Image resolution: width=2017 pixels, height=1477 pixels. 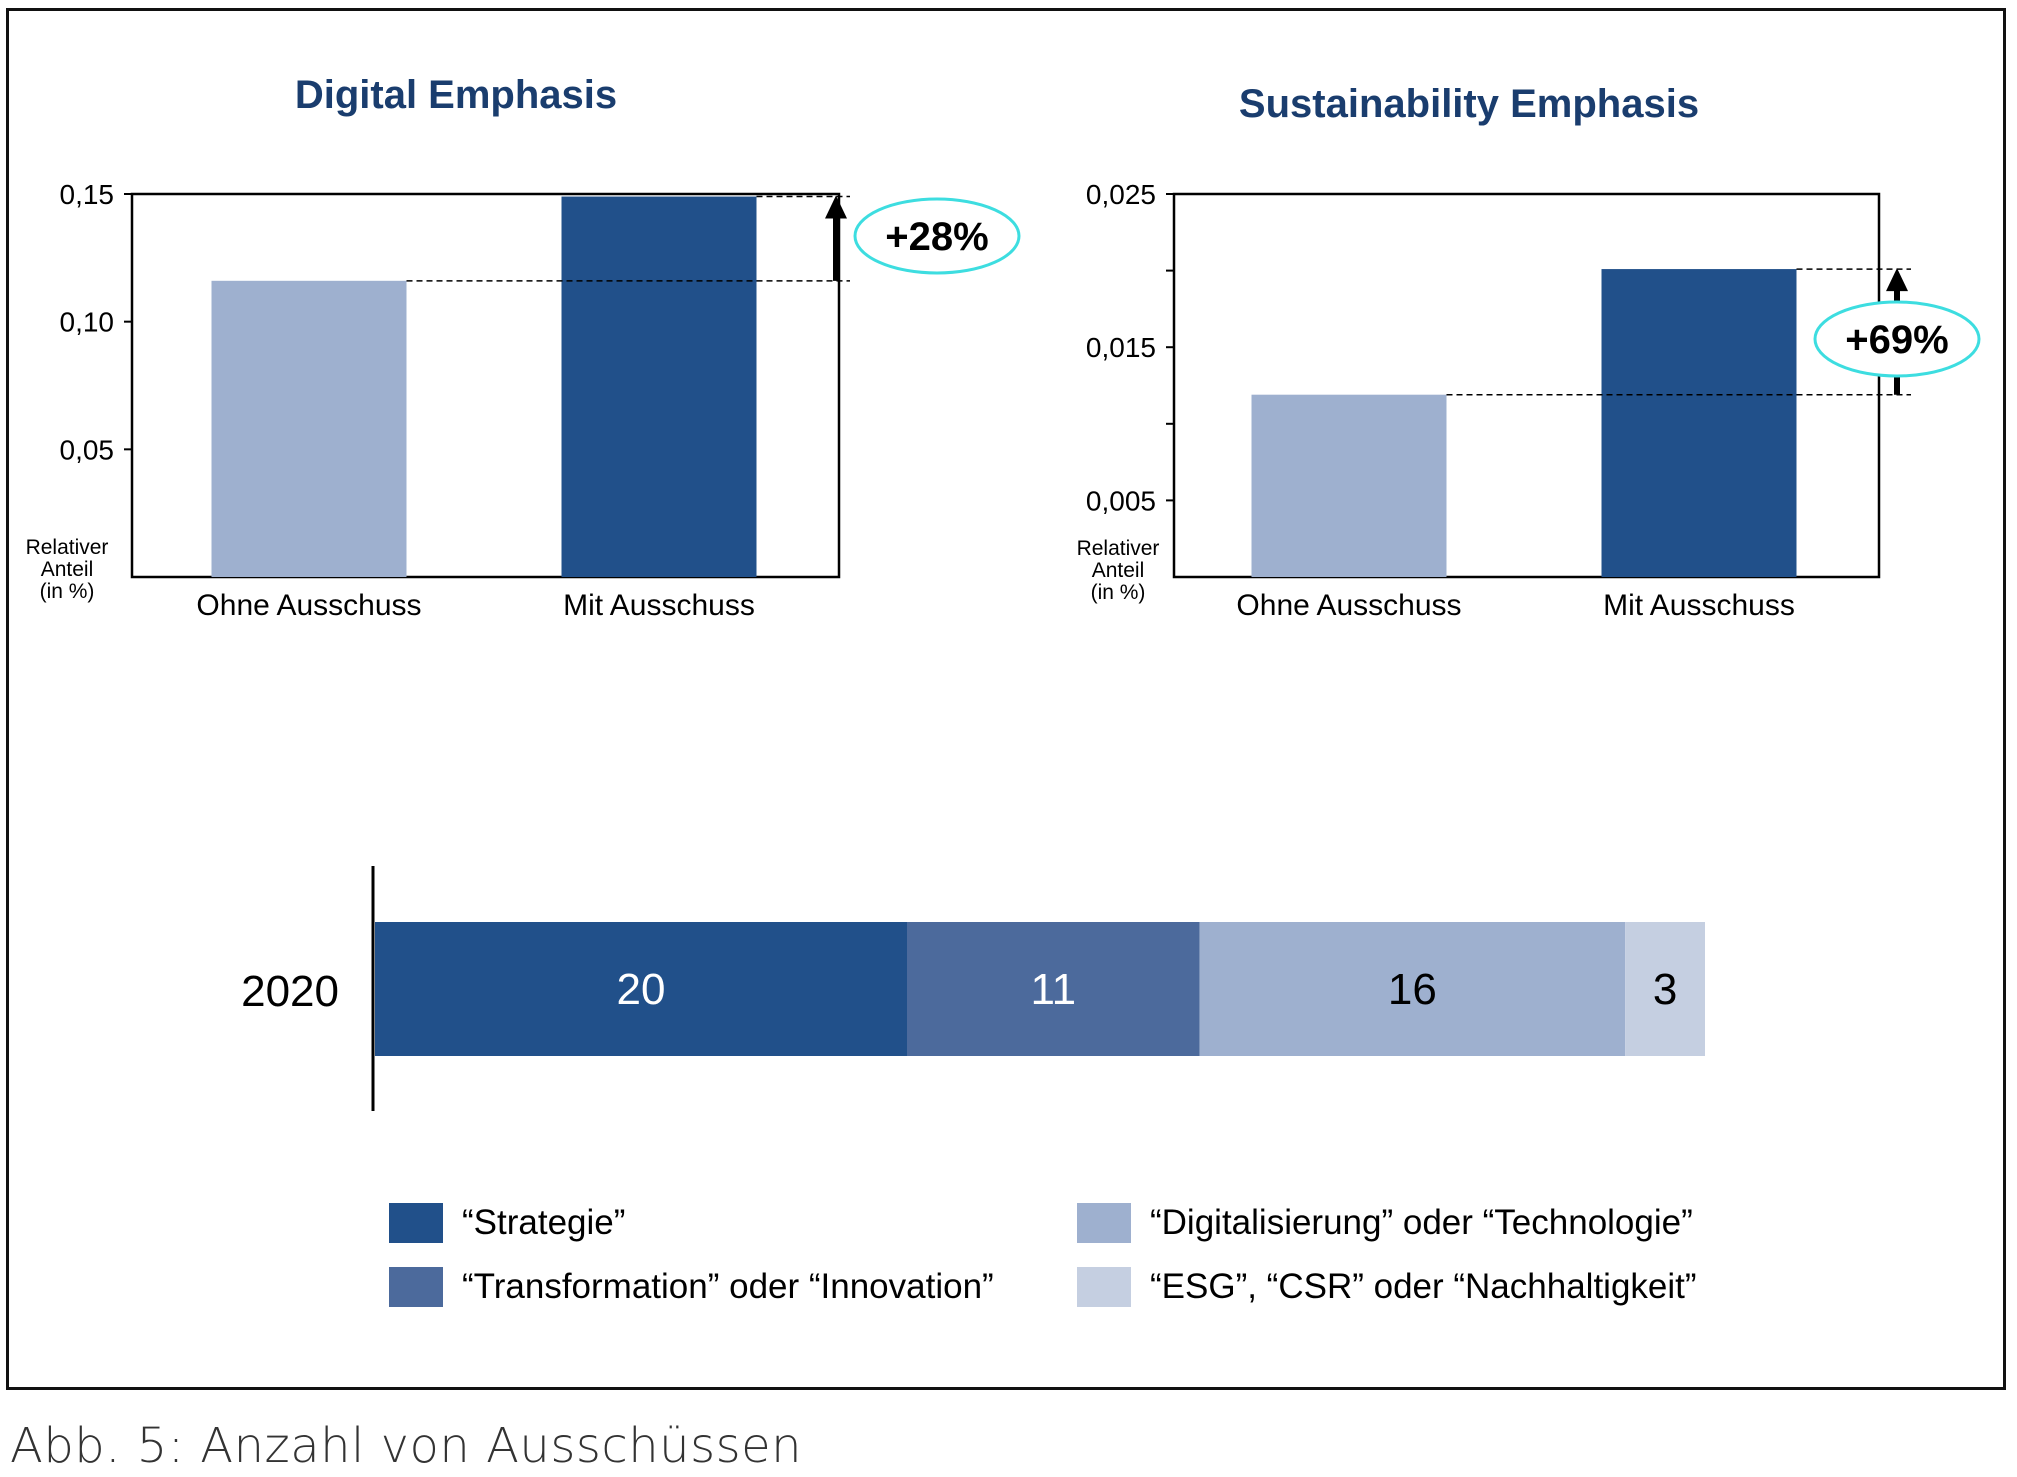 I want to click on increase-annotation-label: +69%, so click(x=1896, y=340).